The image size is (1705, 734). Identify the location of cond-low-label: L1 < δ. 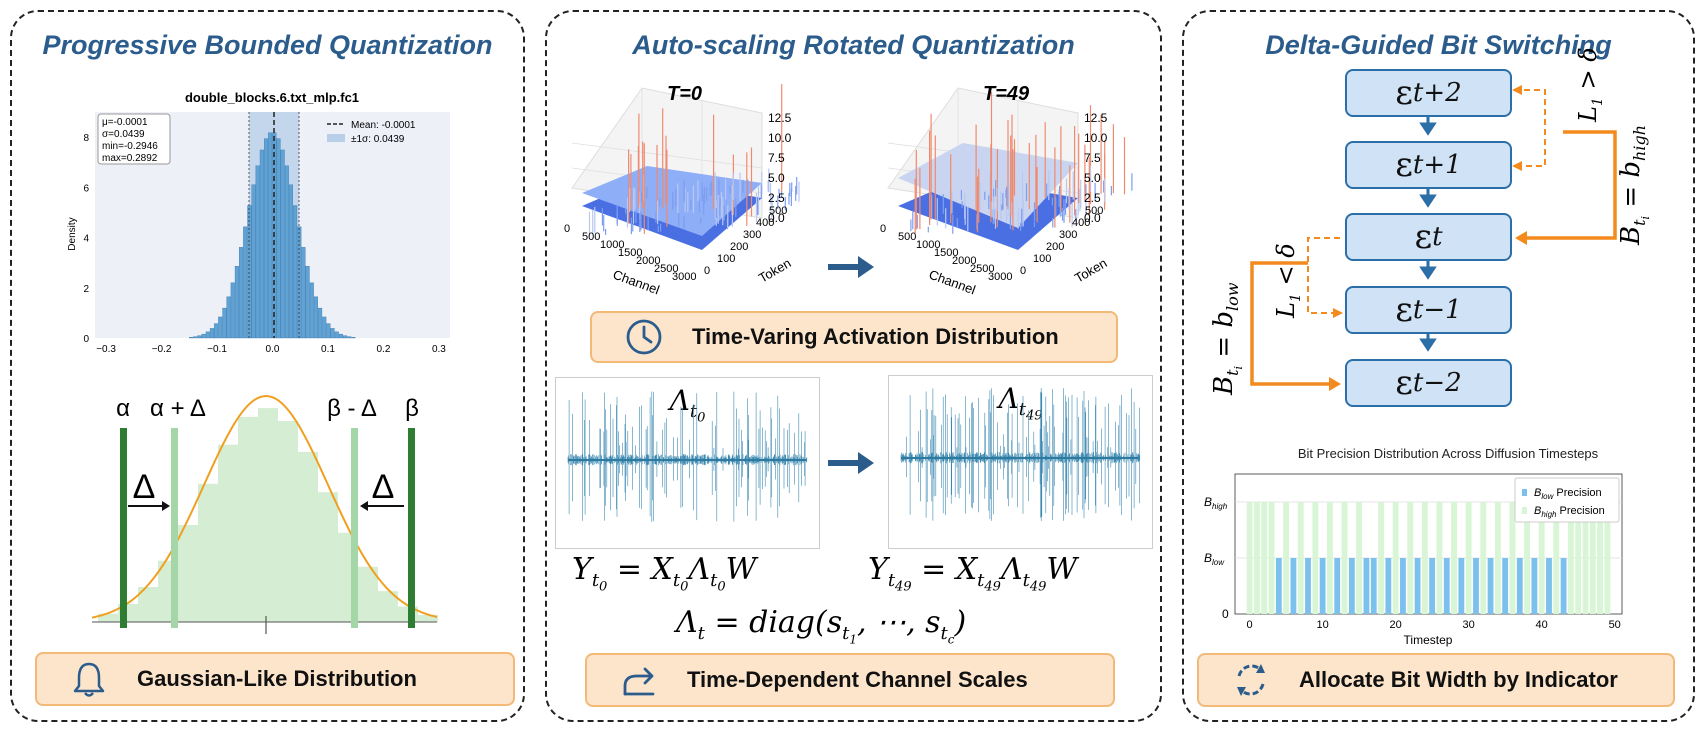
(1288, 280).